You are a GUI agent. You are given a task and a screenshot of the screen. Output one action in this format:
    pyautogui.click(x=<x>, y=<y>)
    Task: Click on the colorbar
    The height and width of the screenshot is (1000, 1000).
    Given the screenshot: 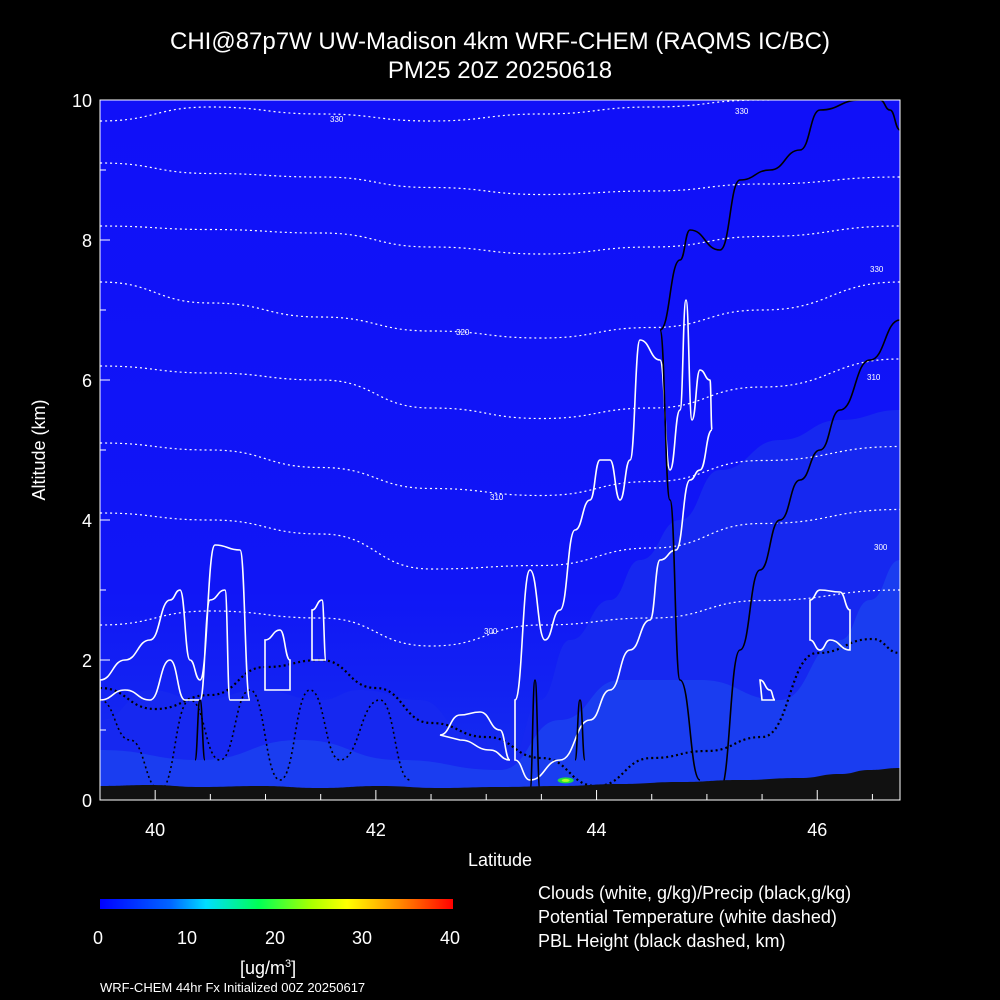 What is the action you would take?
    pyautogui.click(x=276, y=904)
    